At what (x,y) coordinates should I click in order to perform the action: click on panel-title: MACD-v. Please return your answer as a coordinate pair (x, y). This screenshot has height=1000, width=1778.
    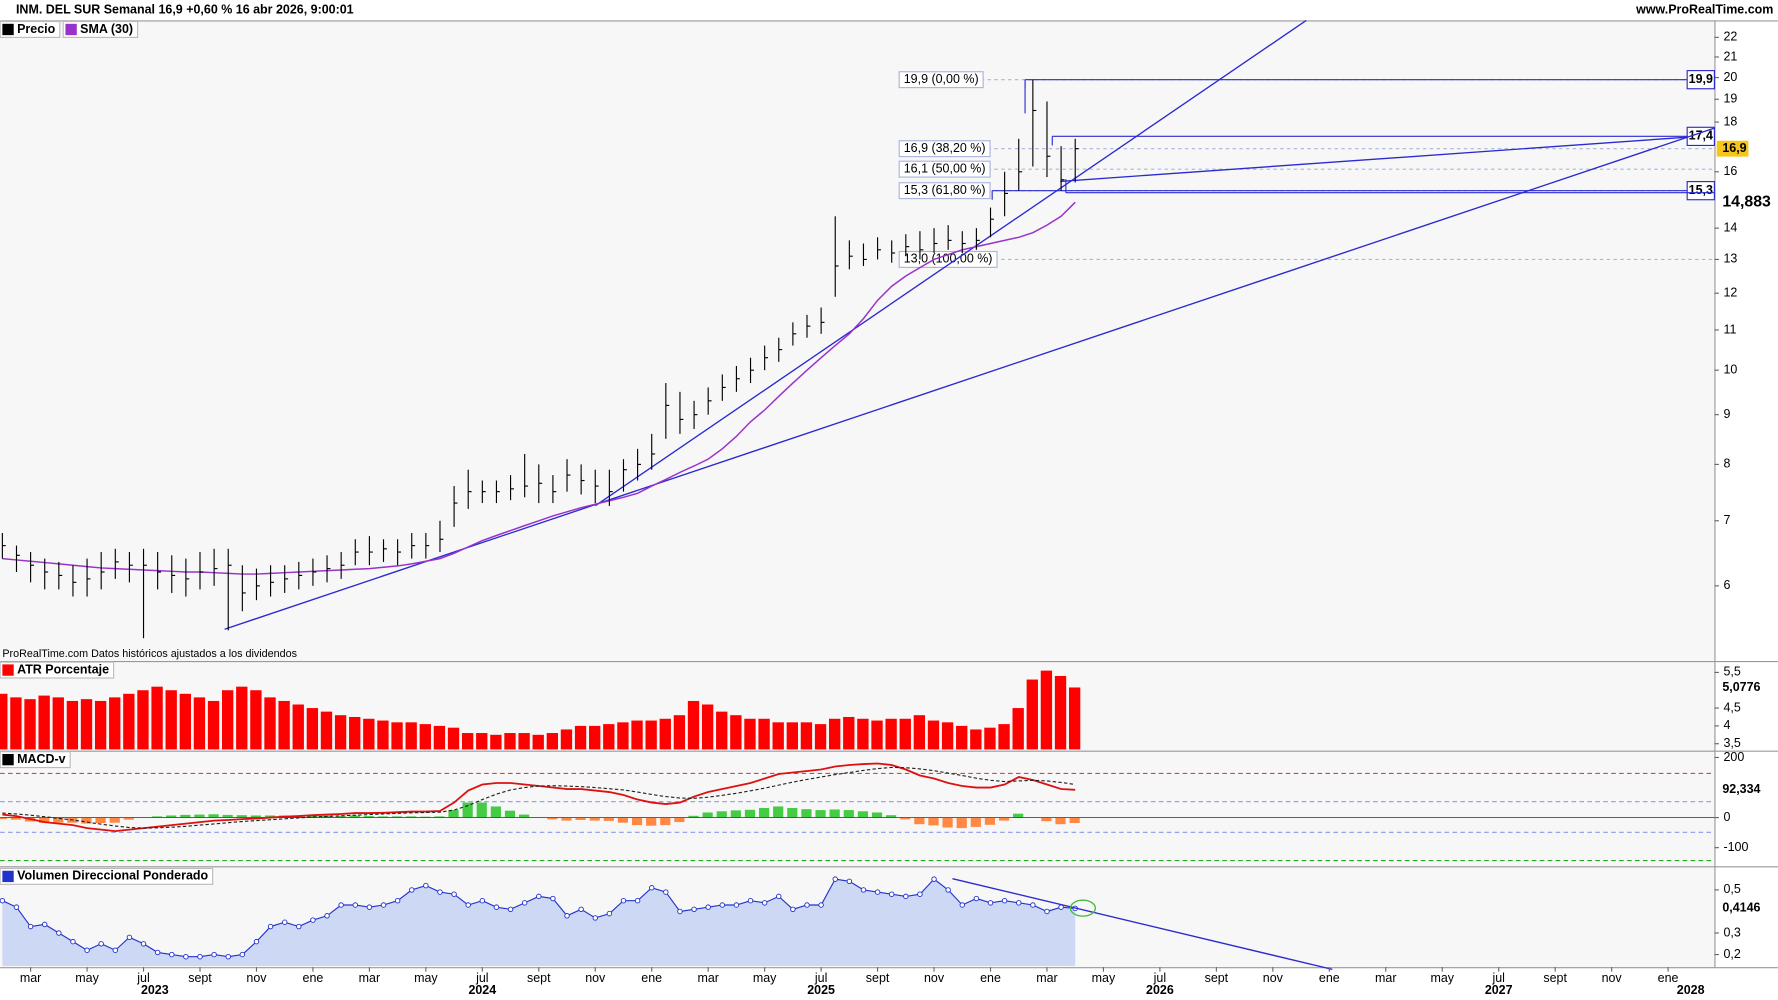
    Looking at the image, I should click on (41, 759).